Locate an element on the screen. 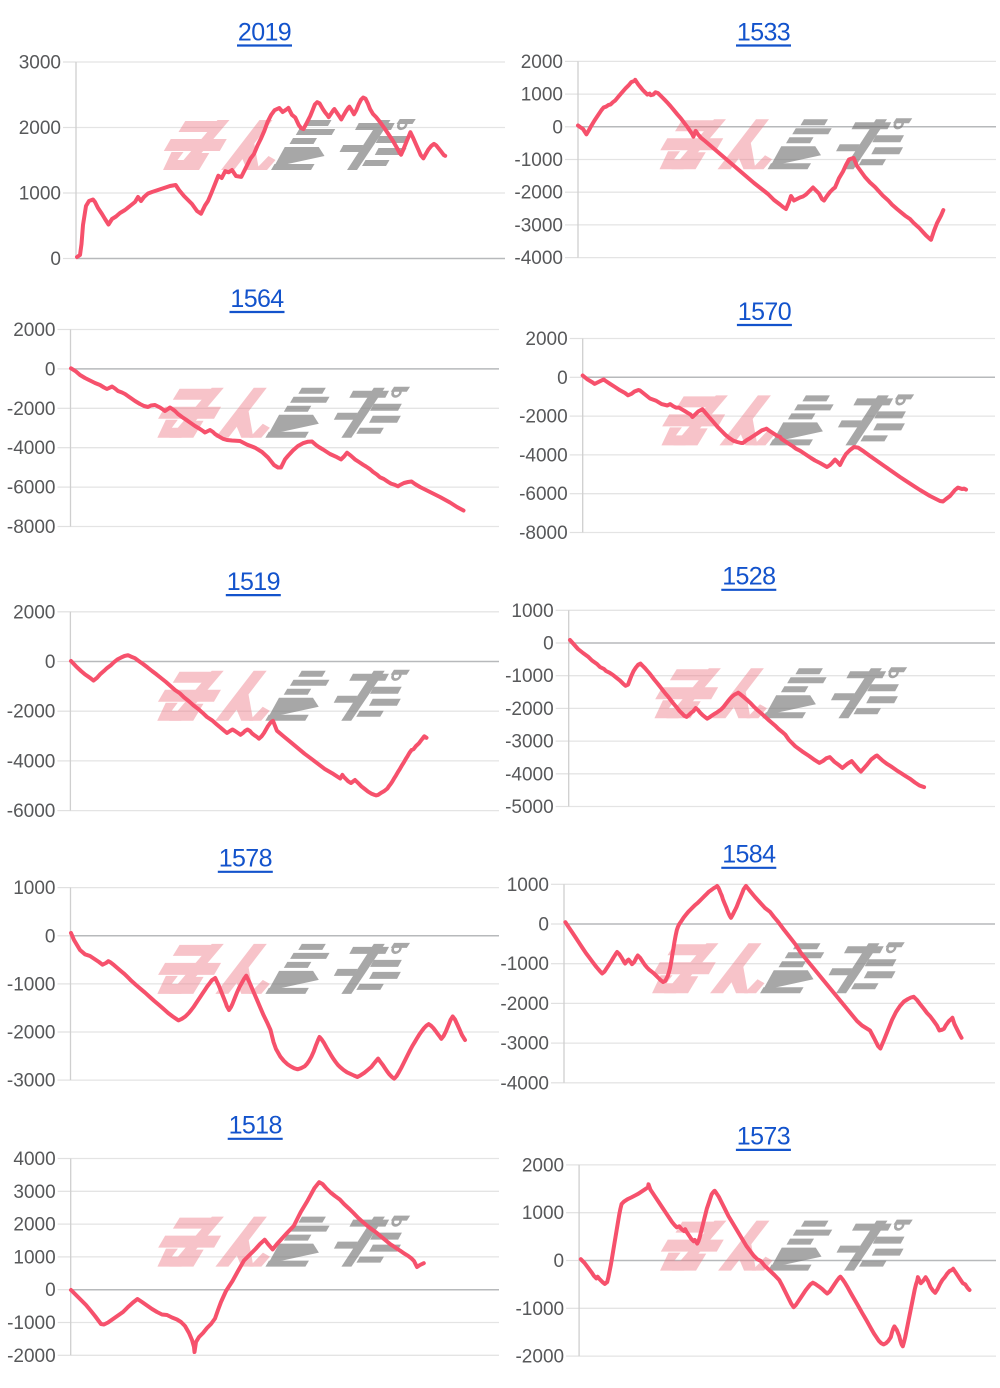 This screenshot has width=1000, height=1388. svg-text: 4000 is located at coordinates (34, 1159).